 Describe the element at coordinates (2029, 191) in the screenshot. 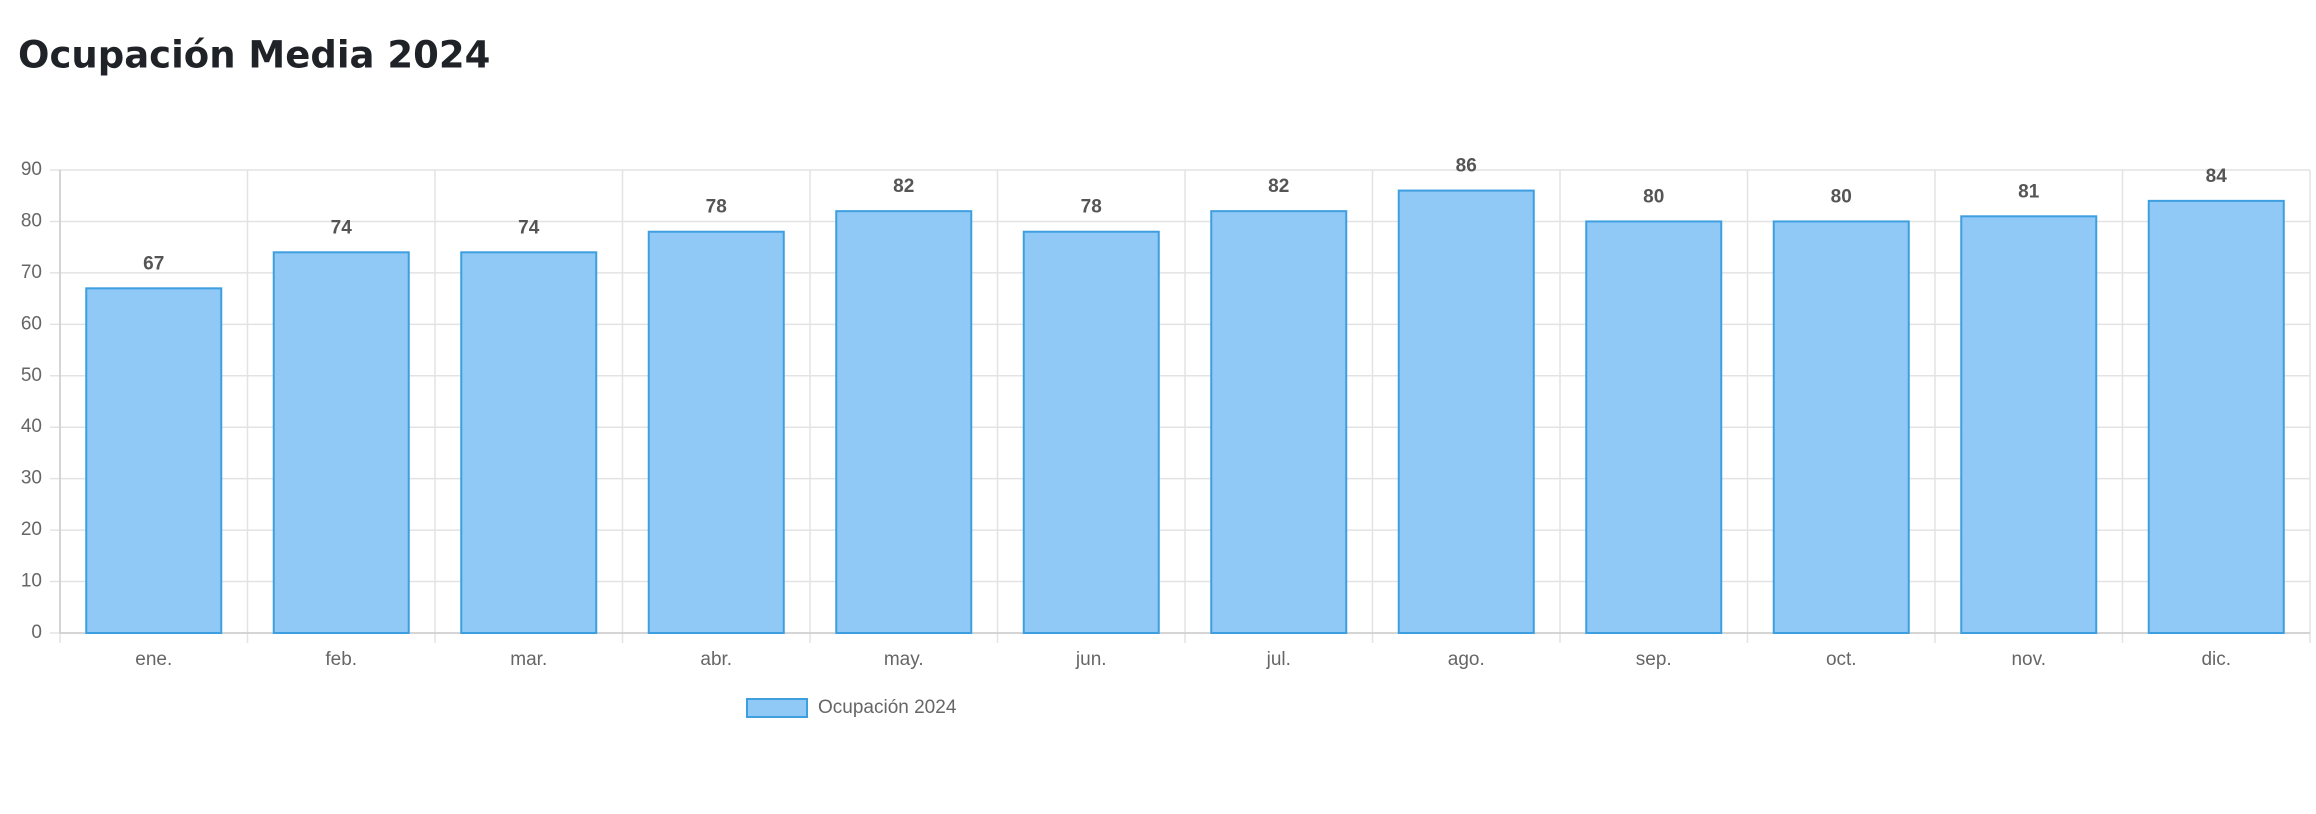

I see `value-label: 81` at that location.